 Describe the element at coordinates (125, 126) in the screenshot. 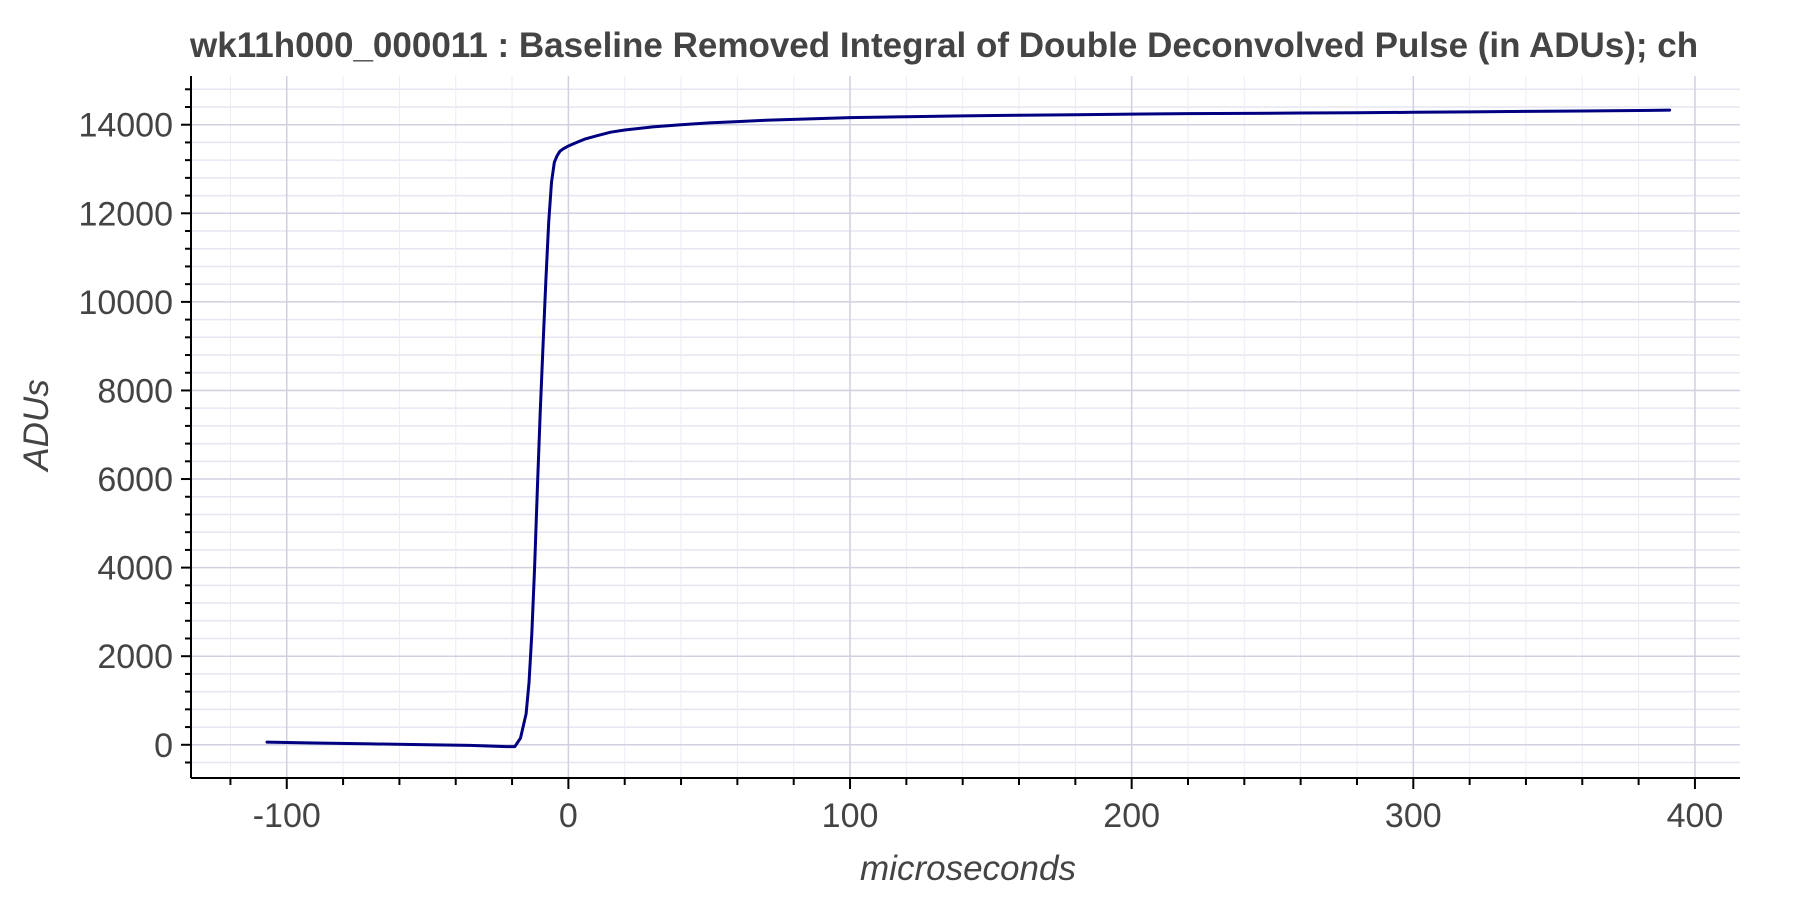

I see `y-tick-label: 14000` at that location.